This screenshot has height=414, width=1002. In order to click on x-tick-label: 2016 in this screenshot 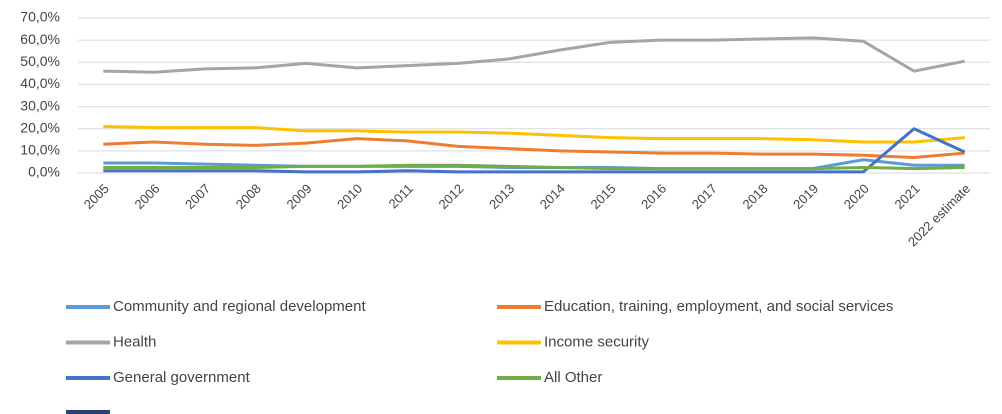, I will do `click(653, 196)`.